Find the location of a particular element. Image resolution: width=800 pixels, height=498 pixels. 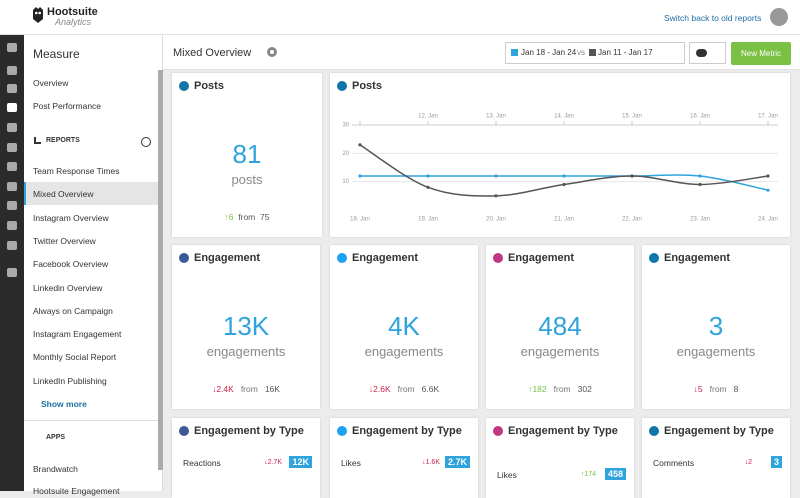

card-footer: ↓5 from 8 is located at coordinates (716, 389).